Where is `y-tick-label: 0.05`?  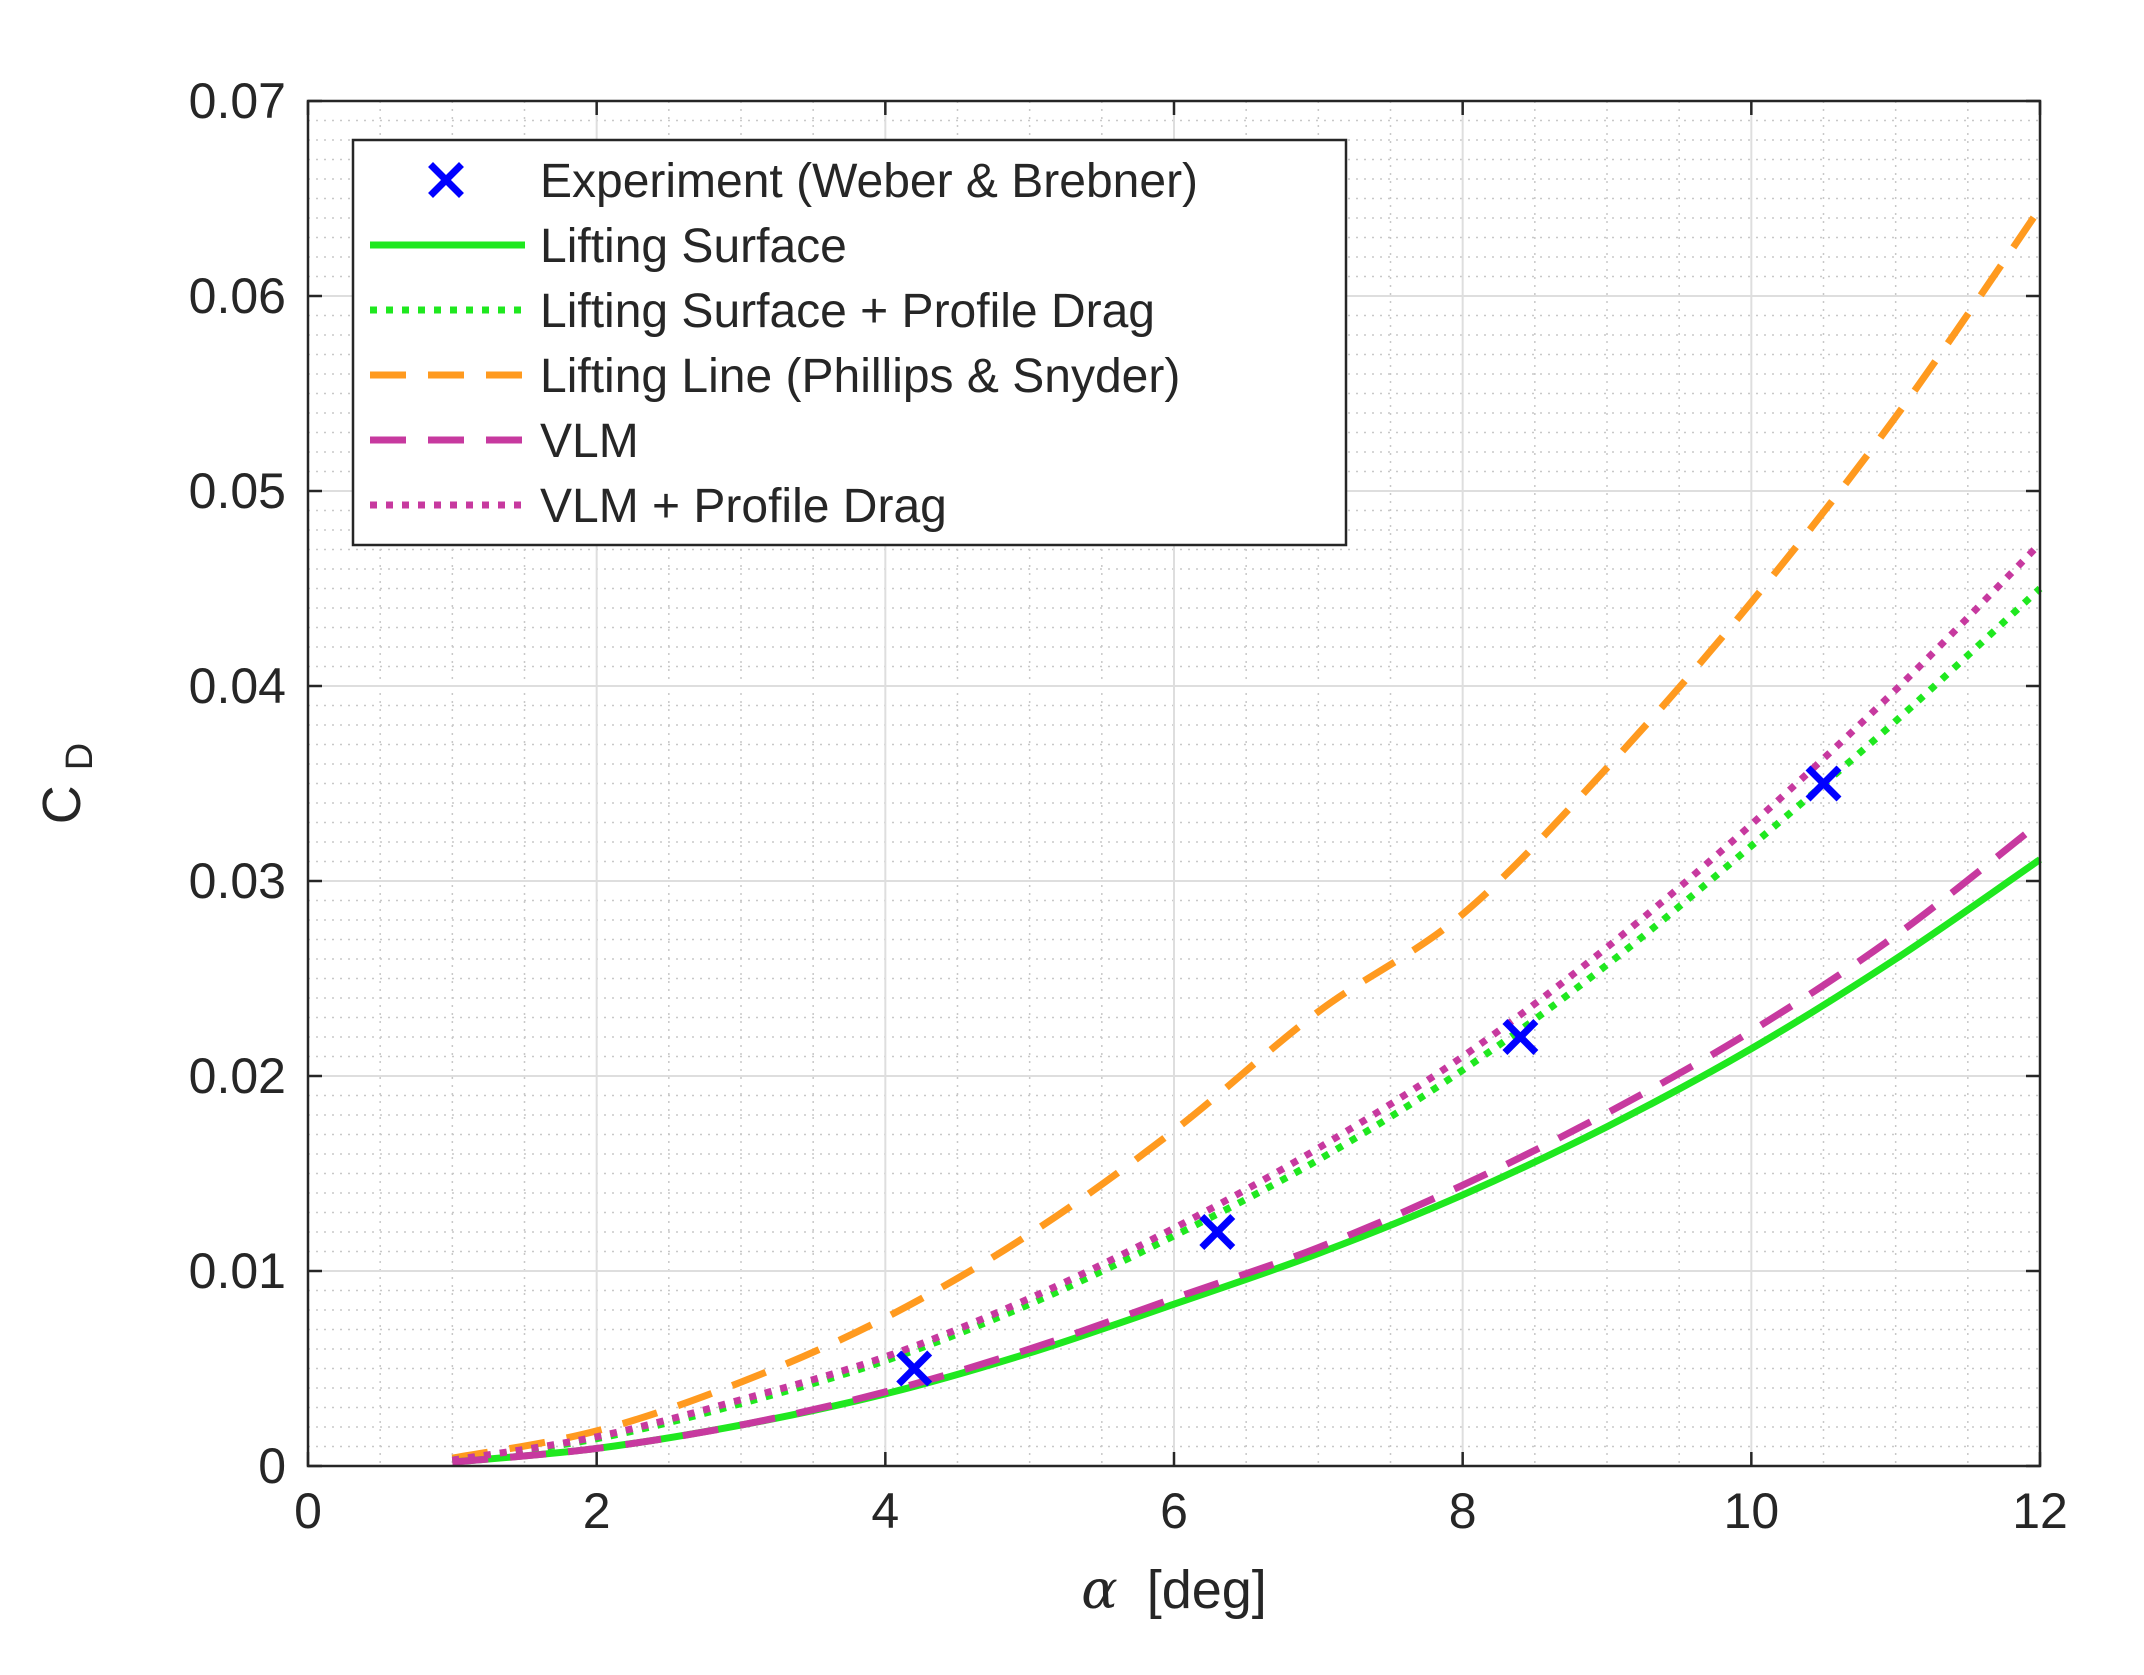
y-tick-label: 0.05 is located at coordinates (237, 491).